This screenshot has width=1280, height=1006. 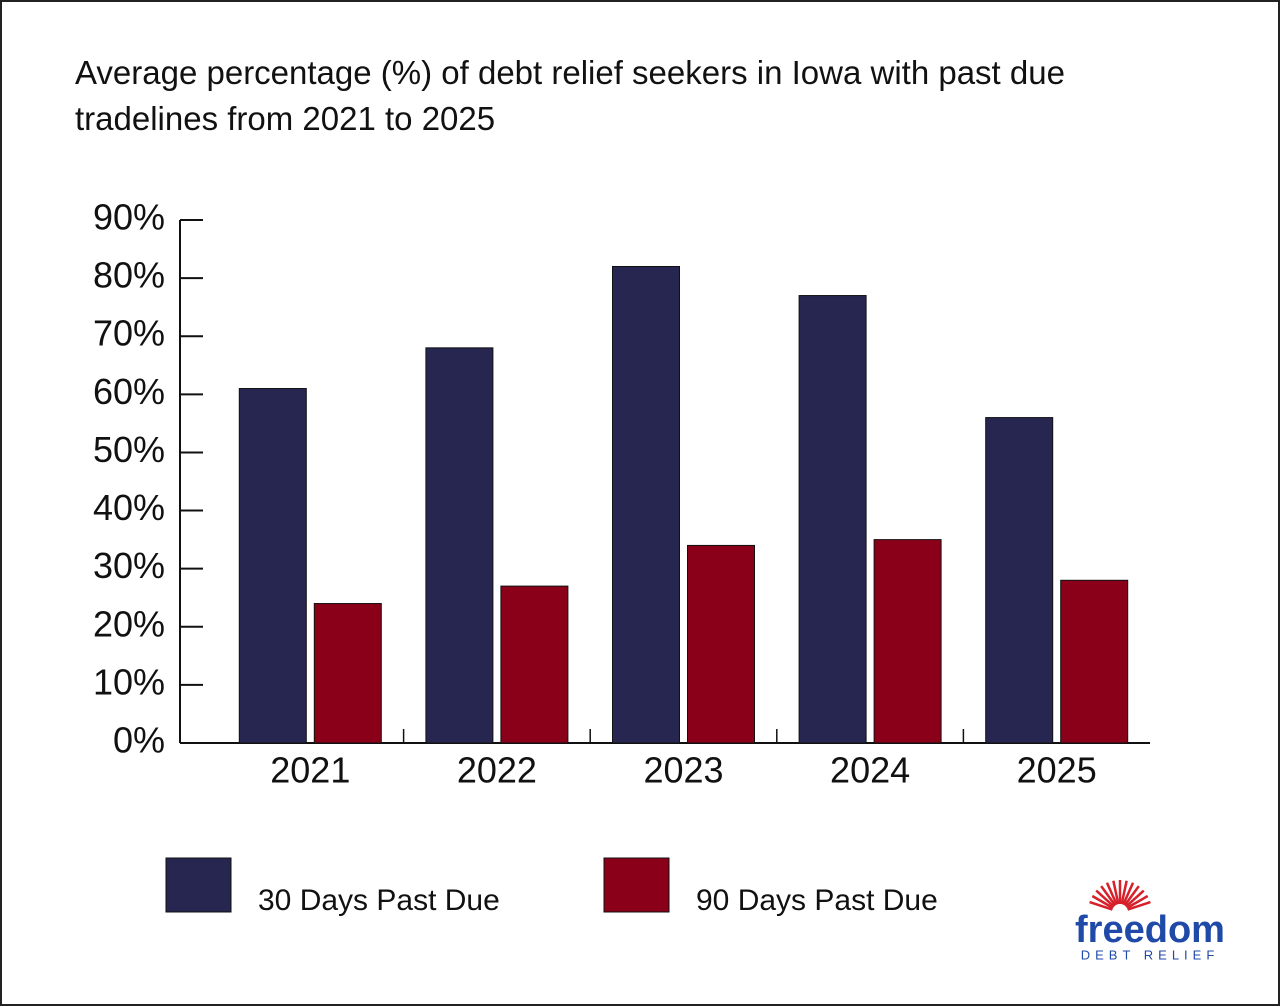 I want to click on legend-label: 90 Days Past Due, so click(x=817, y=900).